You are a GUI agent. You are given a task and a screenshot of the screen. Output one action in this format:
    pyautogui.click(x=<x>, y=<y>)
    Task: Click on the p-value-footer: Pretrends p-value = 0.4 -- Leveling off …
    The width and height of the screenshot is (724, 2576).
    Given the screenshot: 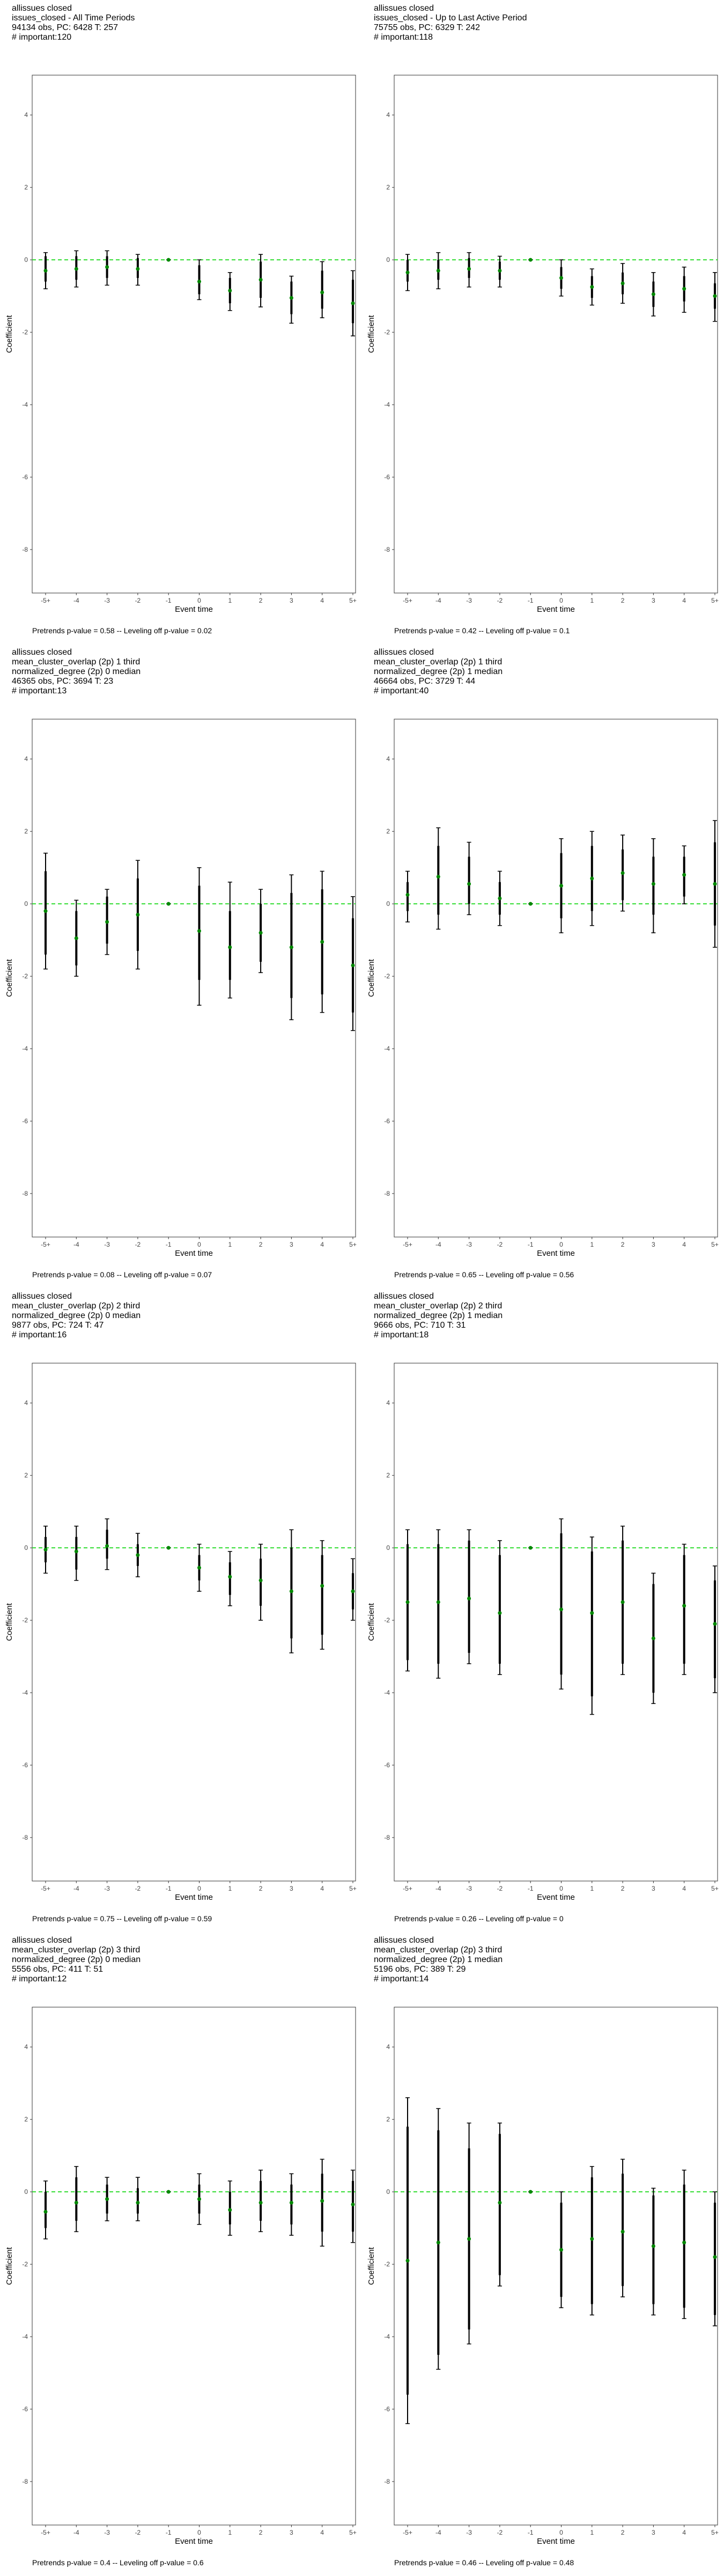 What is the action you would take?
    pyautogui.click(x=118, y=2562)
    